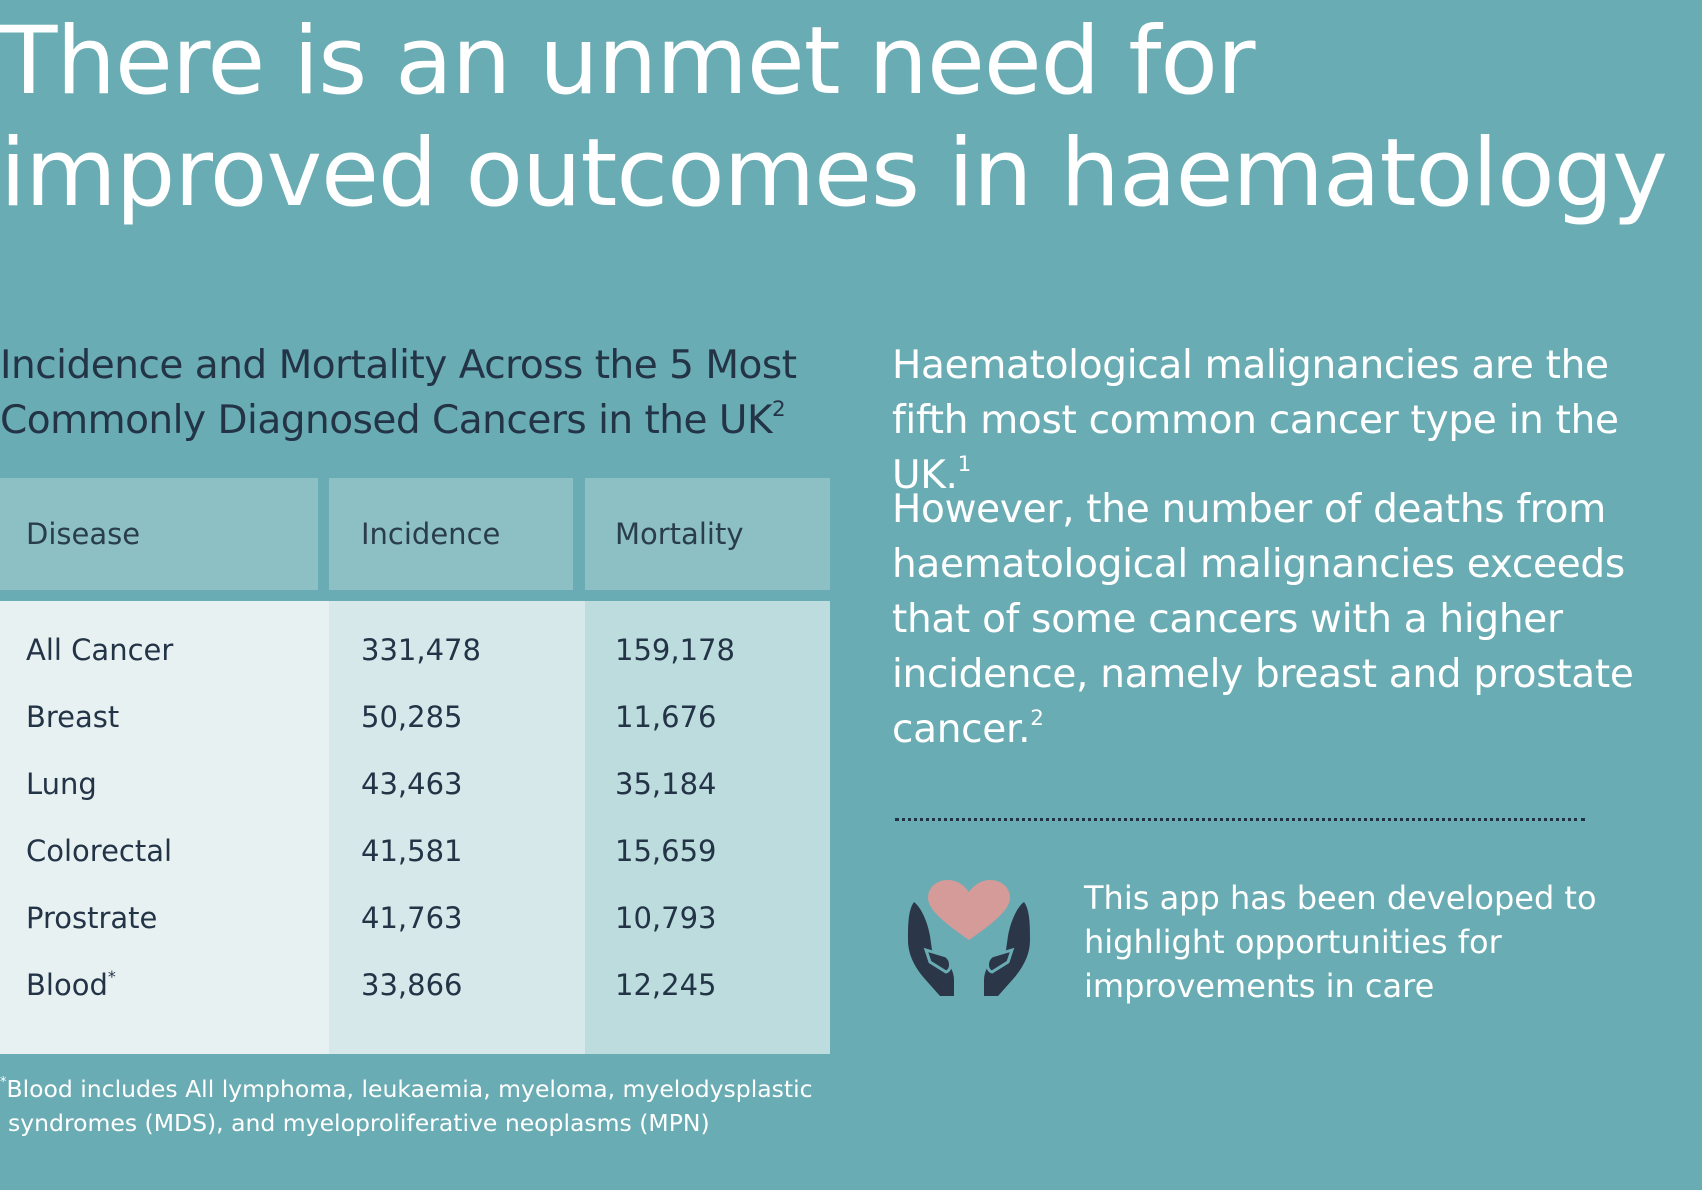  I want to click on mortality-cell: 15,659, so click(666, 851).